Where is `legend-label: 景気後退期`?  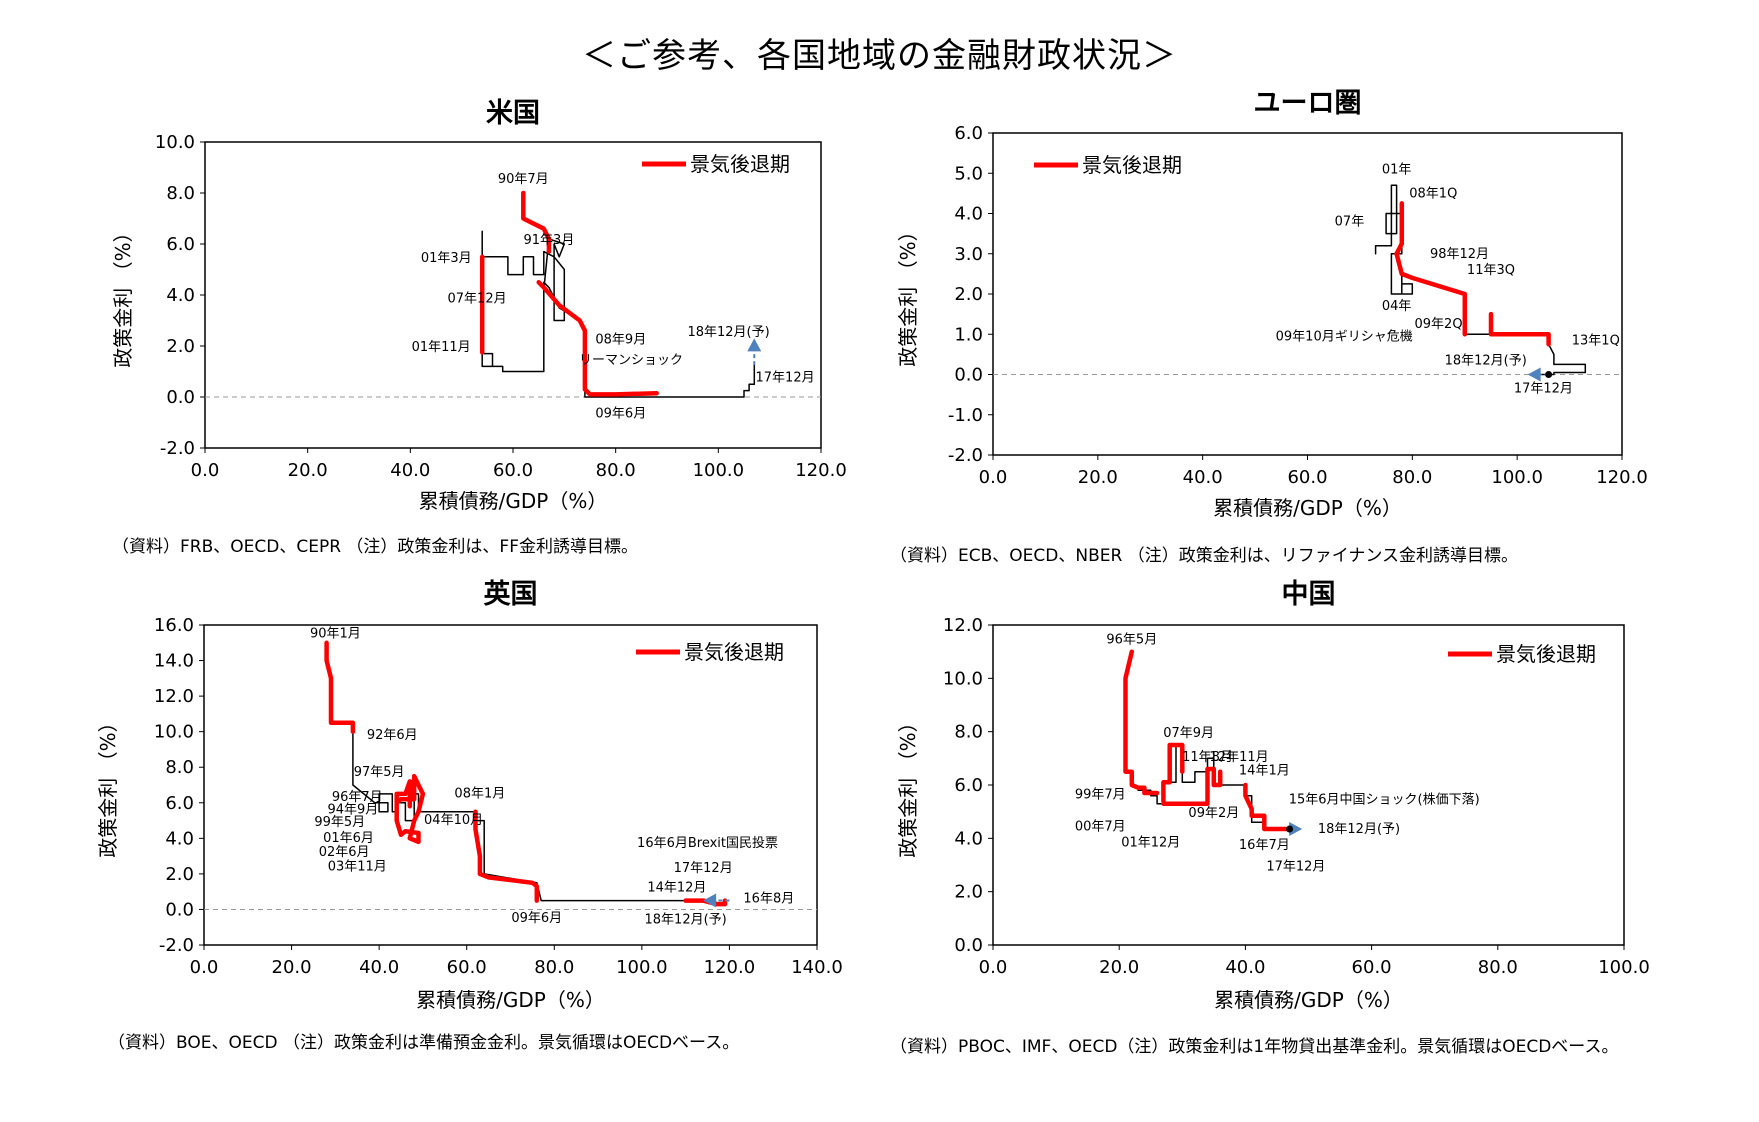 legend-label: 景気後退期 is located at coordinates (734, 652).